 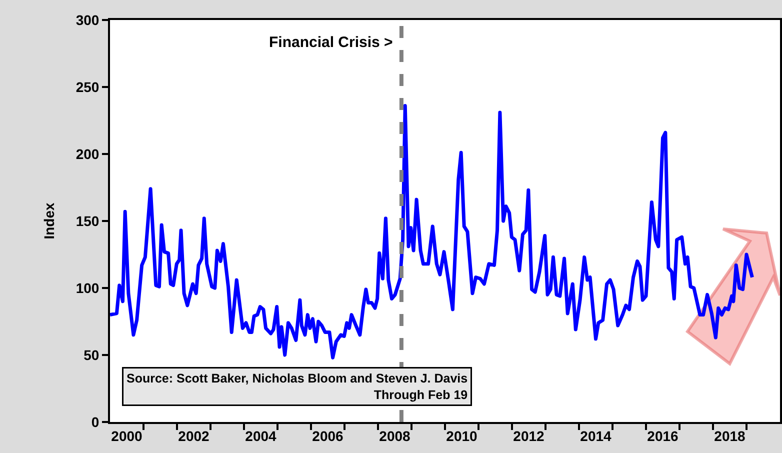 I want to click on annotation: Source: Scott Baker, Nicholas Bloom and Steven J. Davis Through Feb 19, so click(x=297, y=387).